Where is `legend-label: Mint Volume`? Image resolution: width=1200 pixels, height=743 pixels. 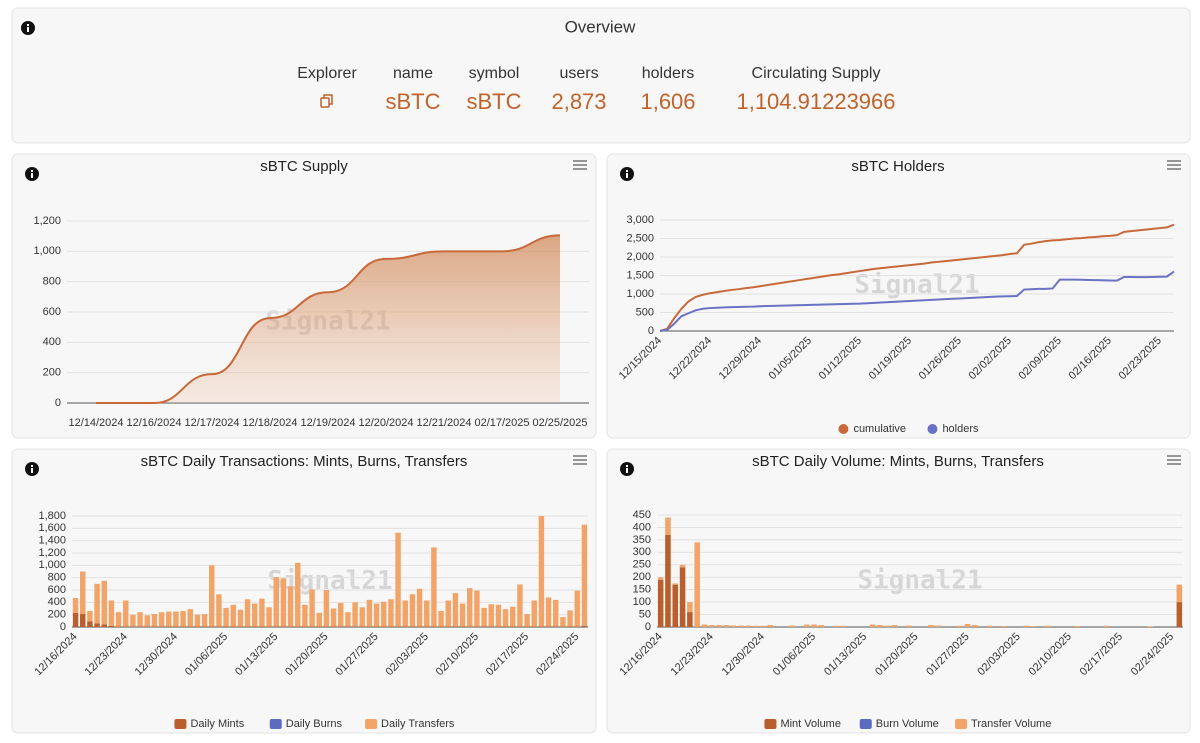
legend-label: Mint Volume is located at coordinates (810, 724).